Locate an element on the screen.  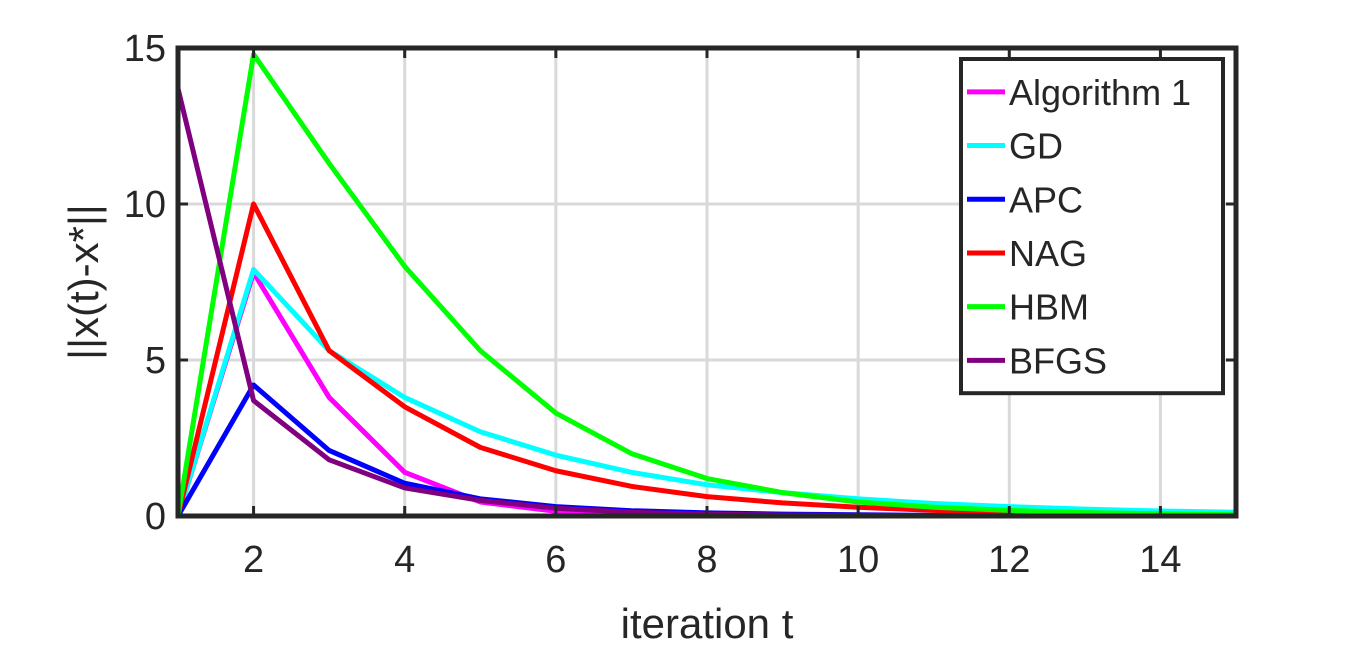
y-tick-label: 0 is located at coordinates (155, 517).